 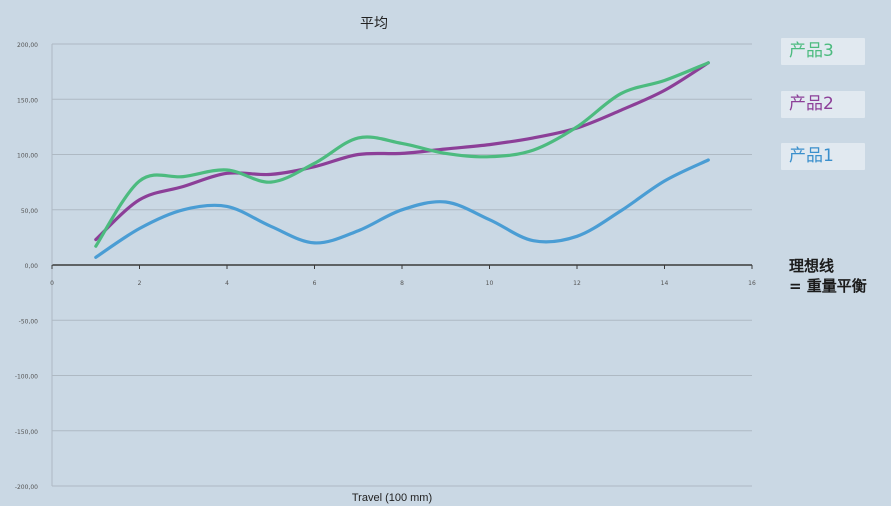 I want to click on legend-item-product1: 产品1, so click(x=823, y=156).